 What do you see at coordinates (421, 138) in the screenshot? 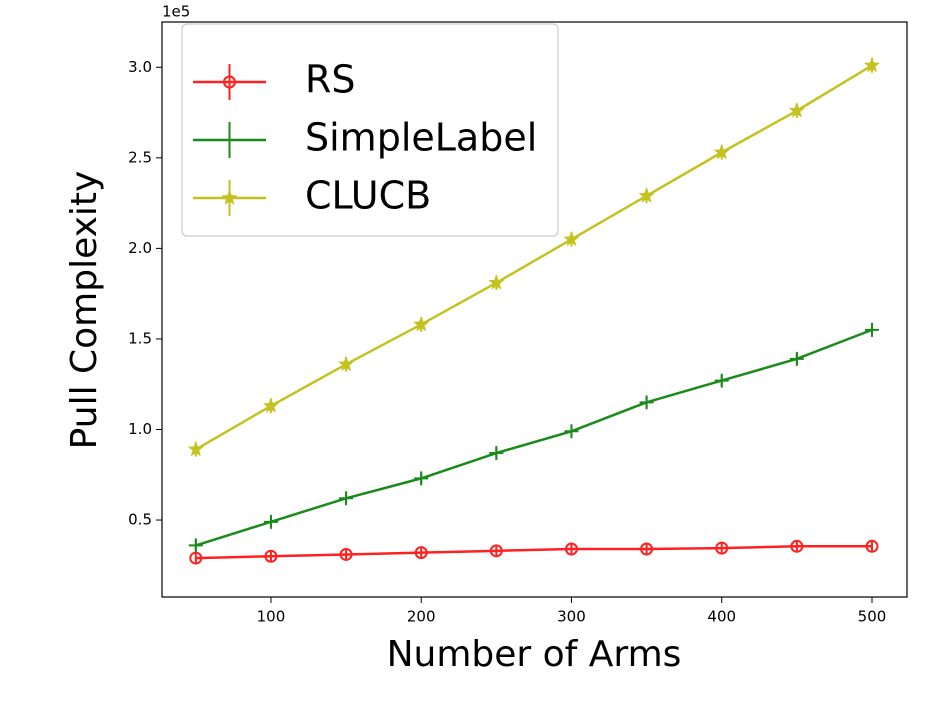
I see `legend-label: SimpleLabel` at bounding box center [421, 138].